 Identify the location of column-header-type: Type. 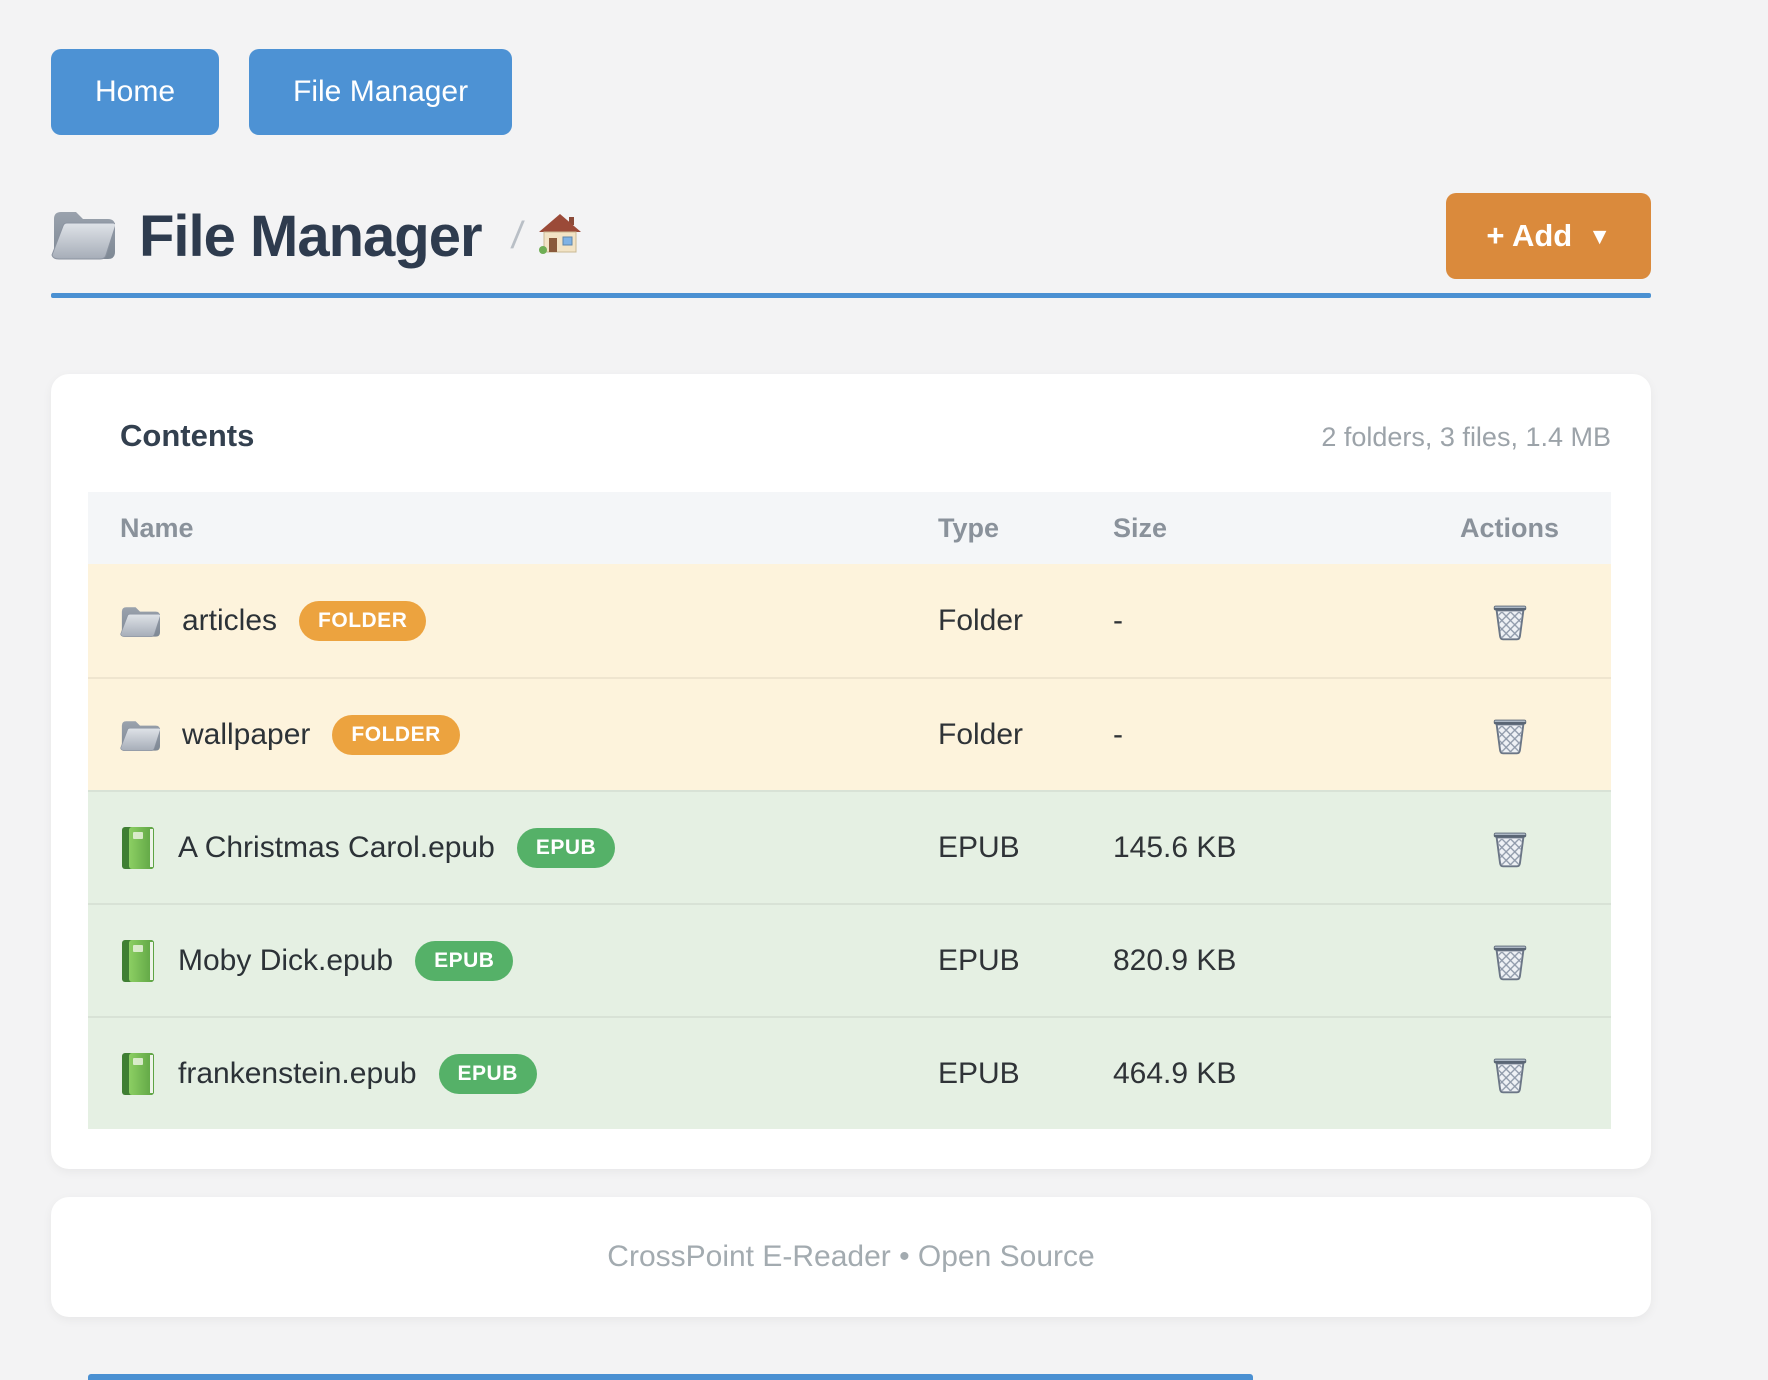
(969, 527).